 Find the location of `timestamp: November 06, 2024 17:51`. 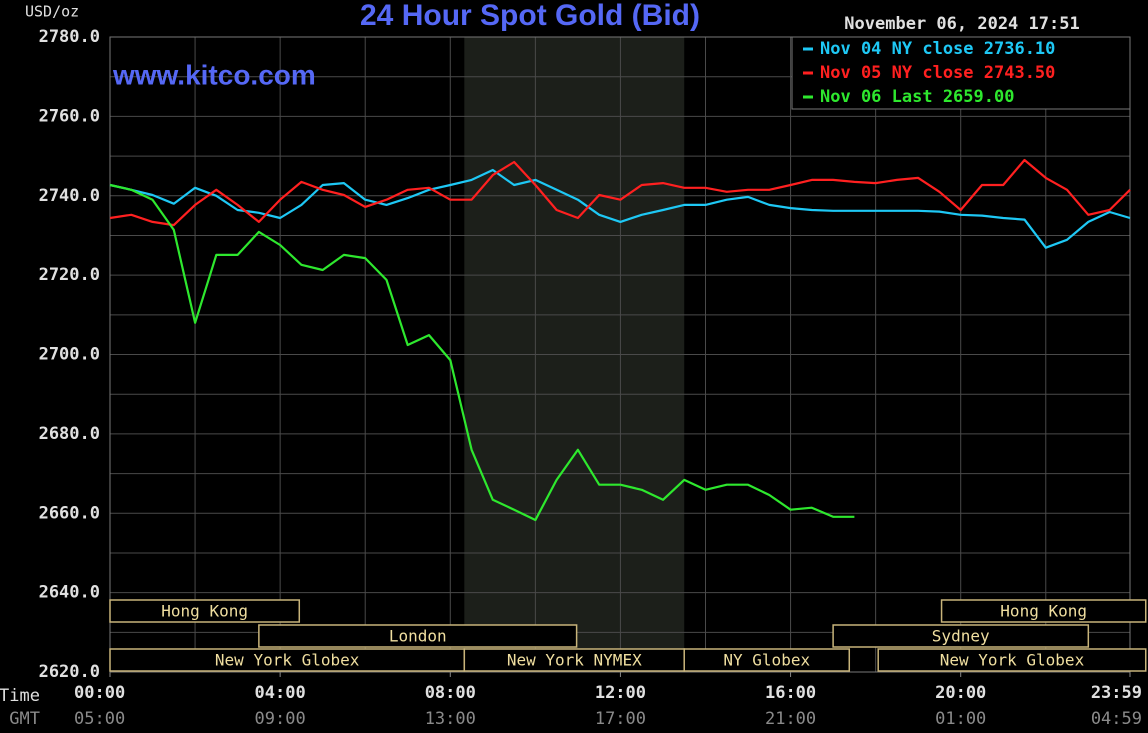

timestamp: November 06, 2024 17:51 is located at coordinates (961, 24).